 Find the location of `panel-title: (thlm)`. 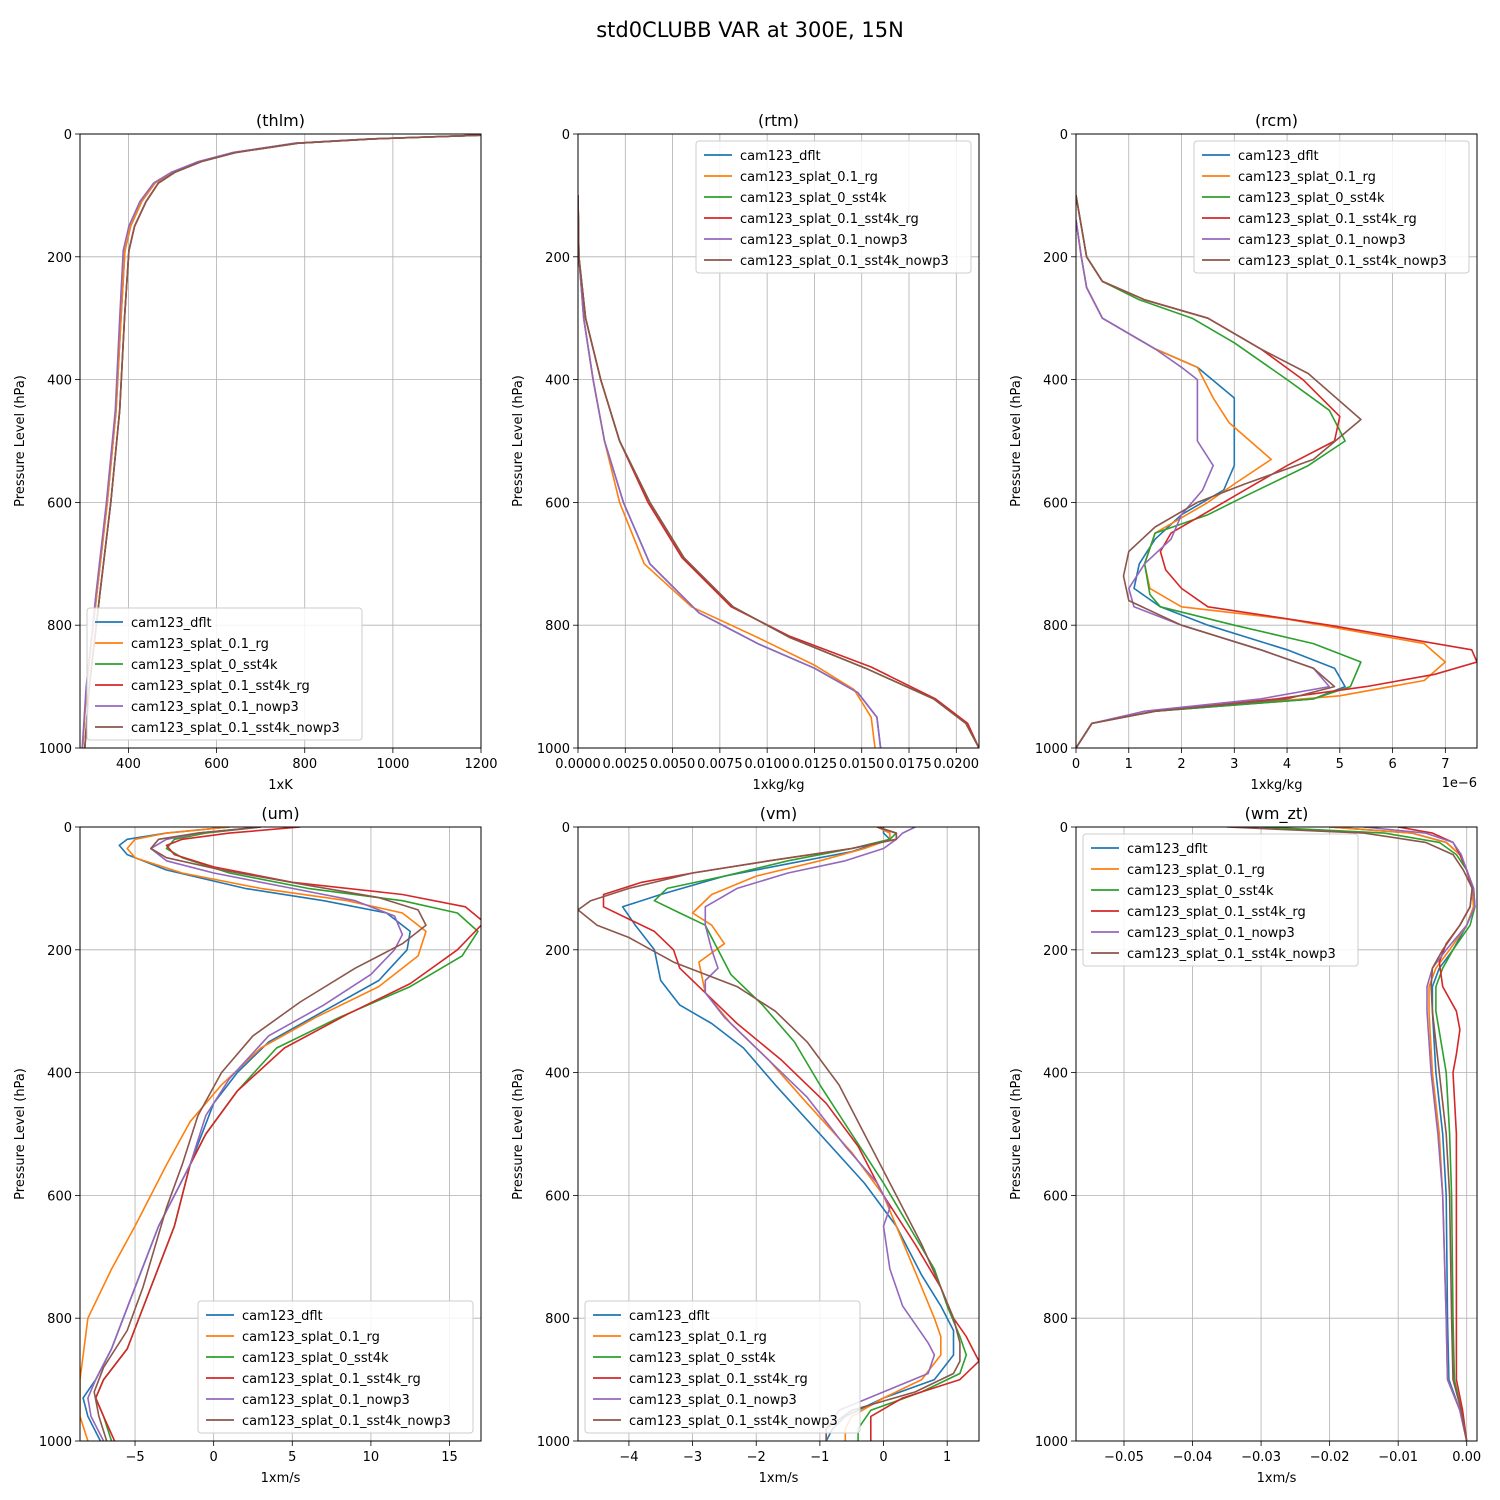

panel-title: (thlm) is located at coordinates (280, 120).